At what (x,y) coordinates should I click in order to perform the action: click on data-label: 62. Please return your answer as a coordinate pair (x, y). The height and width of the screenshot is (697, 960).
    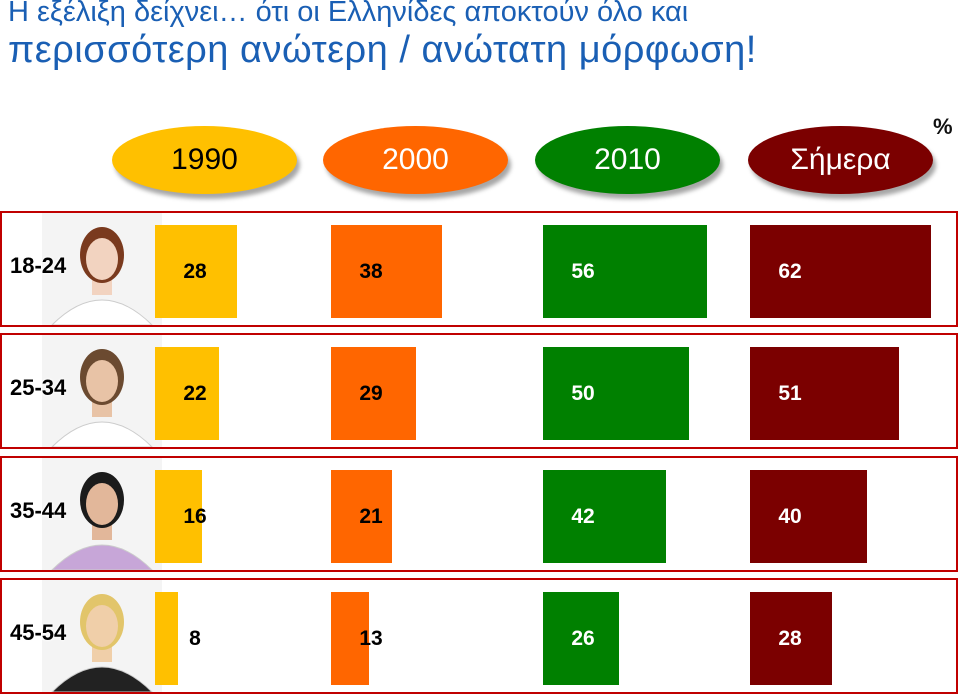
    Looking at the image, I should click on (790, 271).